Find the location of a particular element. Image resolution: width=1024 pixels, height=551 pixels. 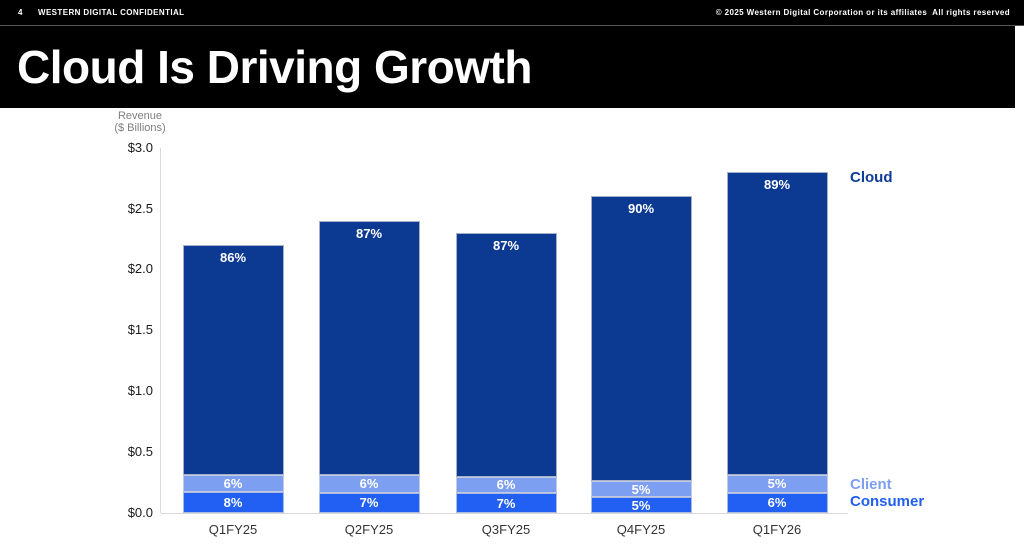

bar-segment-consumer-Q4FY25: 5% is located at coordinates (641, 505).